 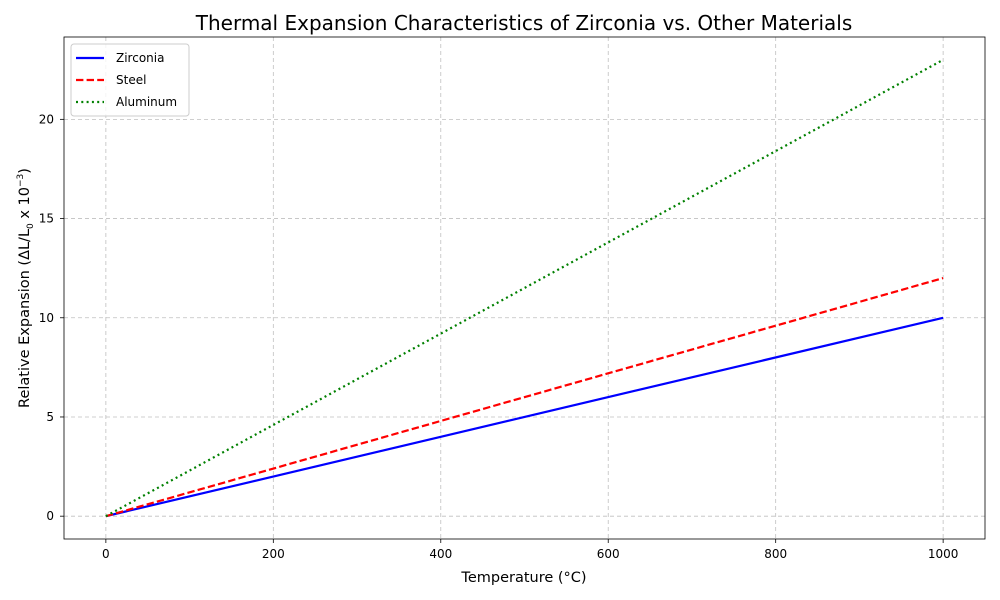 What do you see at coordinates (440, 554) in the screenshot?
I see `x-tick-label: 400` at bounding box center [440, 554].